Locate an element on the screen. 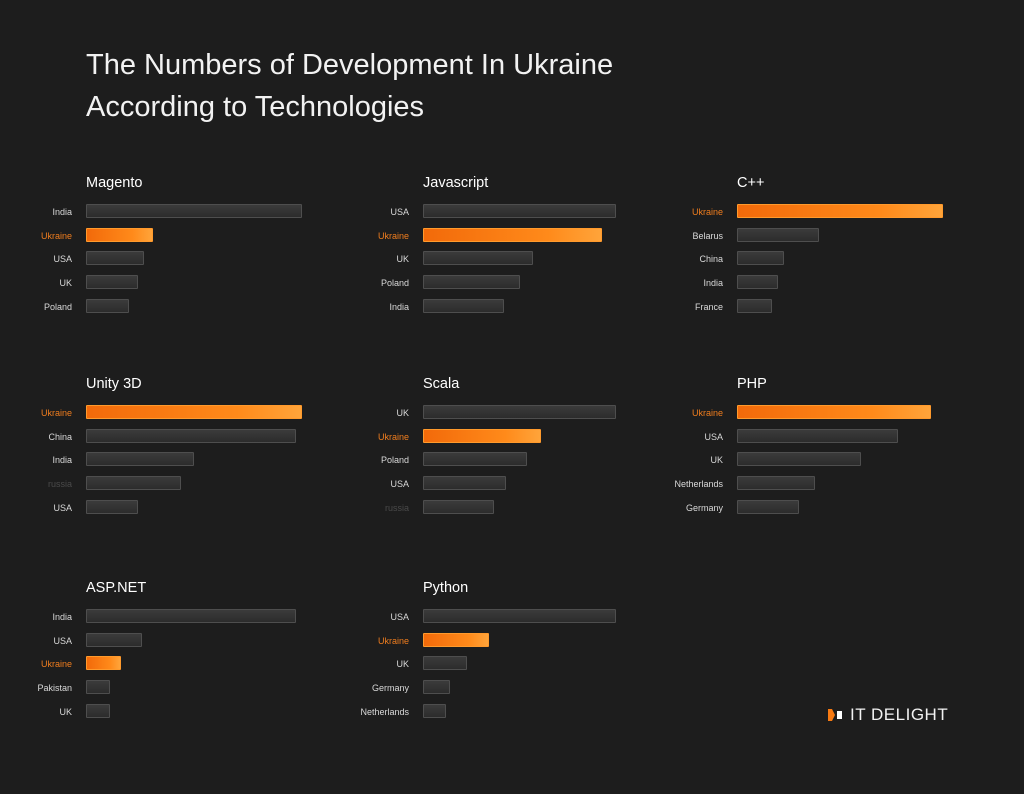  bar-row: Netherlands is located at coordinates (801, 484).